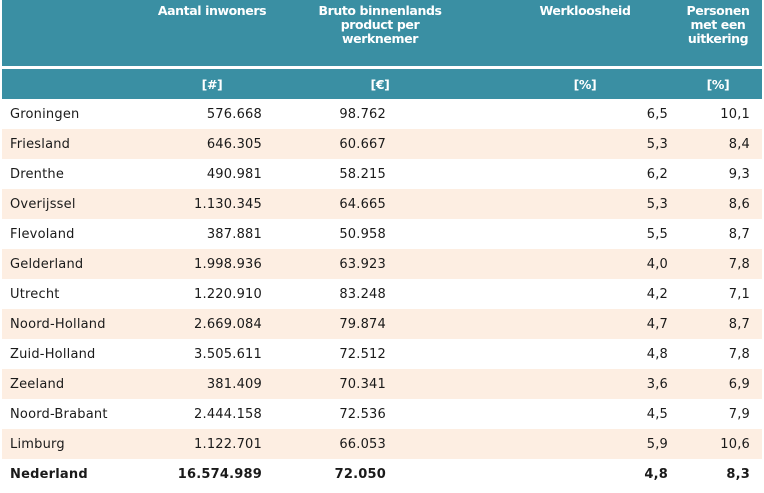  What do you see at coordinates (212, 234) in the screenshot?
I see `cell-inhabitants: 387.881` at bounding box center [212, 234].